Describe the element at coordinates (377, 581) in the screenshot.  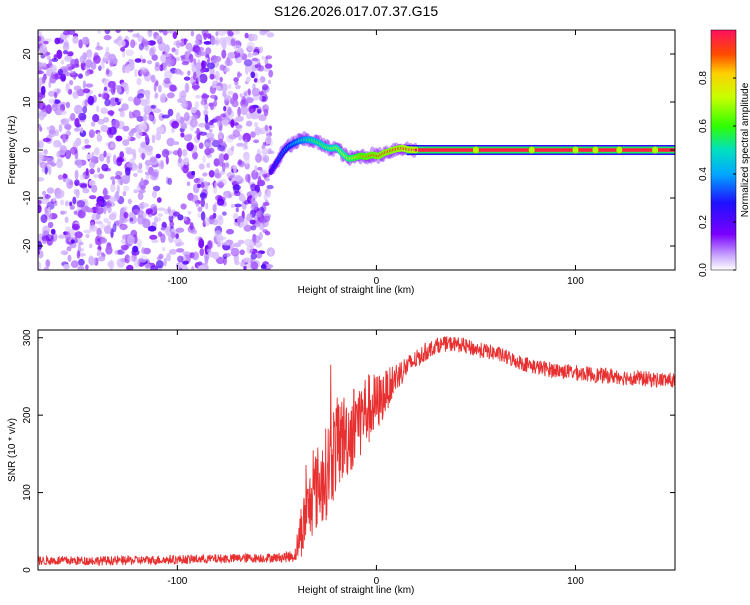
I see `snr-xtick-label: 0` at that location.